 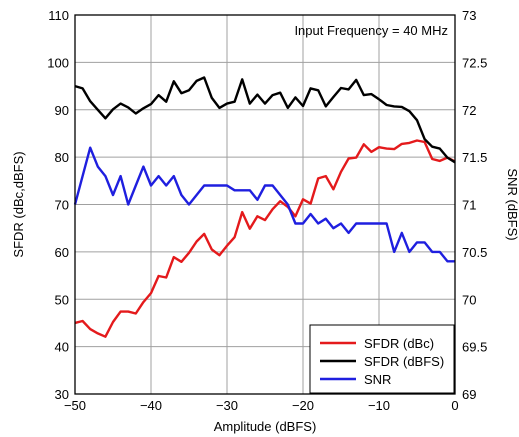 What do you see at coordinates (18, 204) in the screenshot?
I see `y-axis-left-label: SFDR (dBc,dBFS)` at bounding box center [18, 204].